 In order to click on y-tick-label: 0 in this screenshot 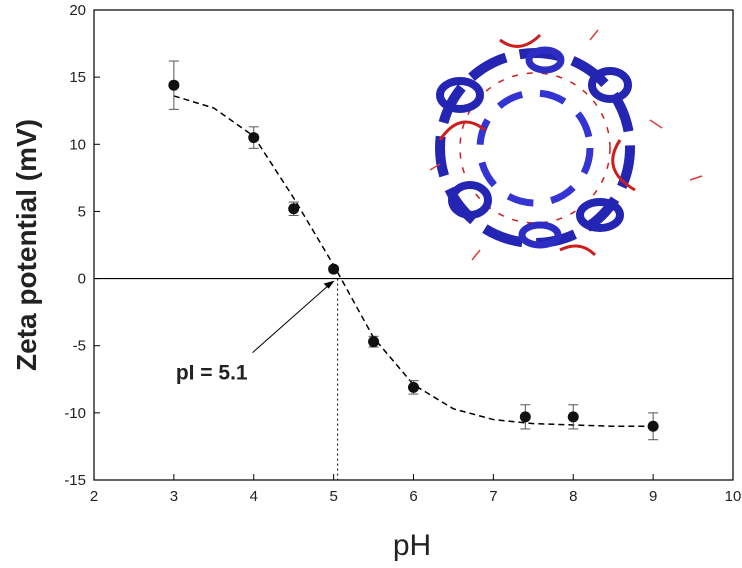, I will do `click(82, 279)`.